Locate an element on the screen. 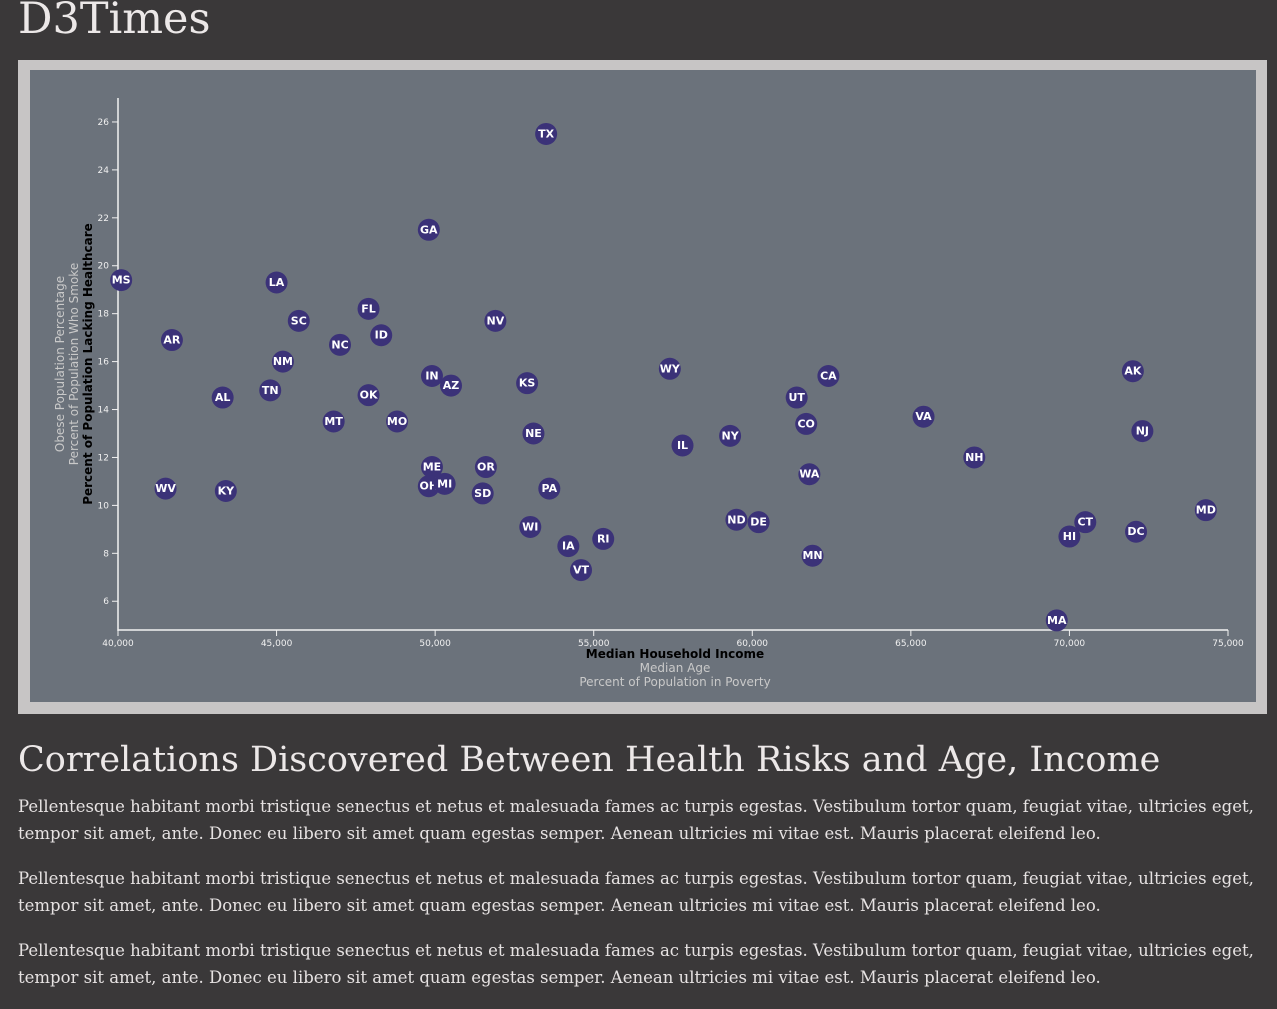 The height and width of the screenshot is (1009, 1277). x-tick-label: 70,000 is located at coordinates (1070, 644).